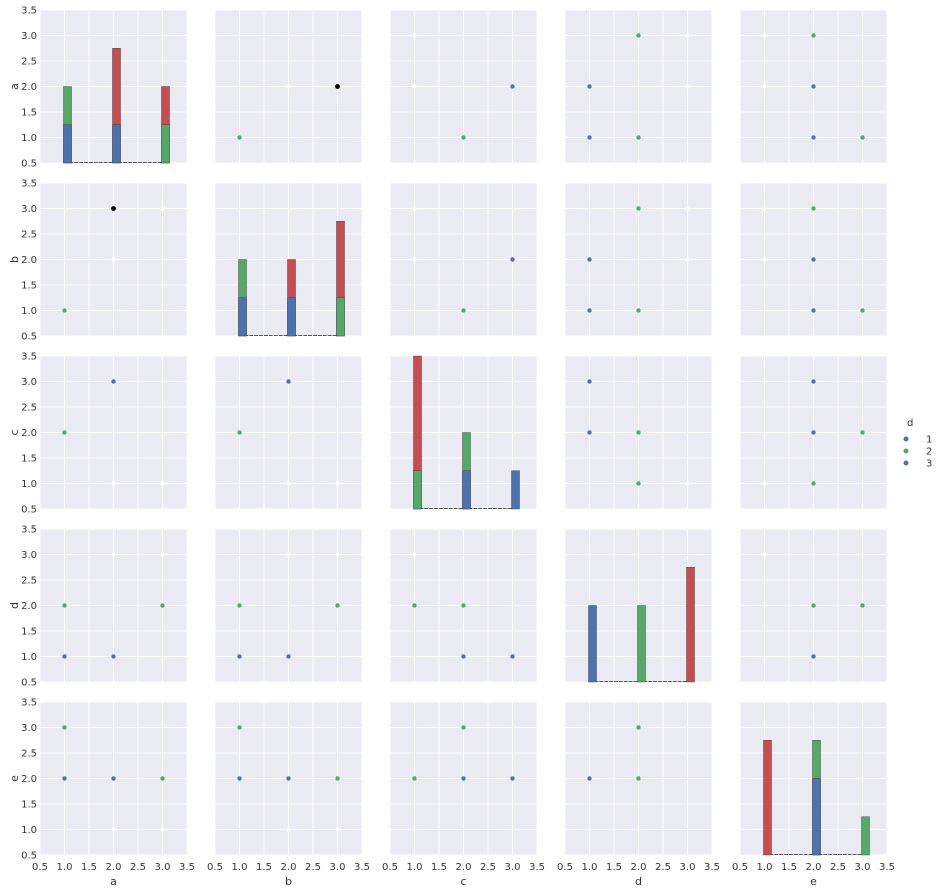  I want to click on x-axis-label: e, so click(813, 881).